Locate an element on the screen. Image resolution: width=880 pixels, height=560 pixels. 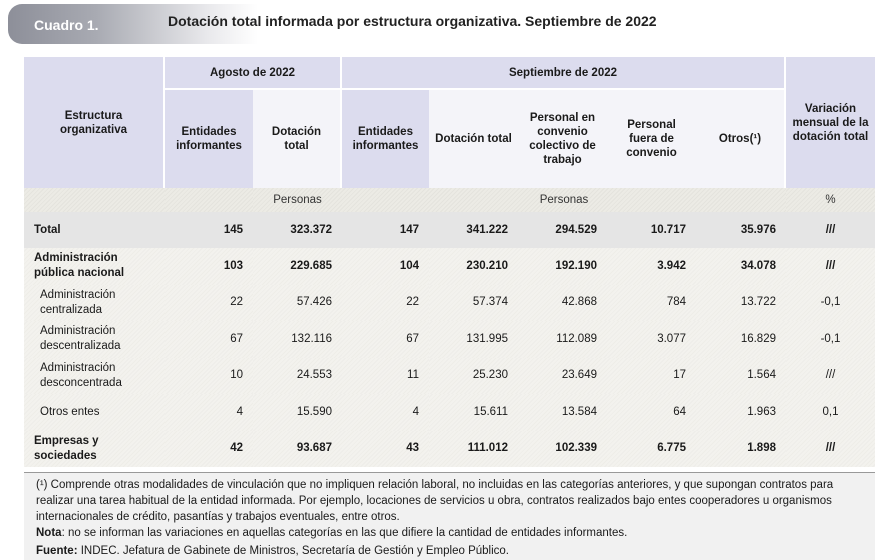
header-septiembre: Septiembre de 2022 is located at coordinates (564, 73).